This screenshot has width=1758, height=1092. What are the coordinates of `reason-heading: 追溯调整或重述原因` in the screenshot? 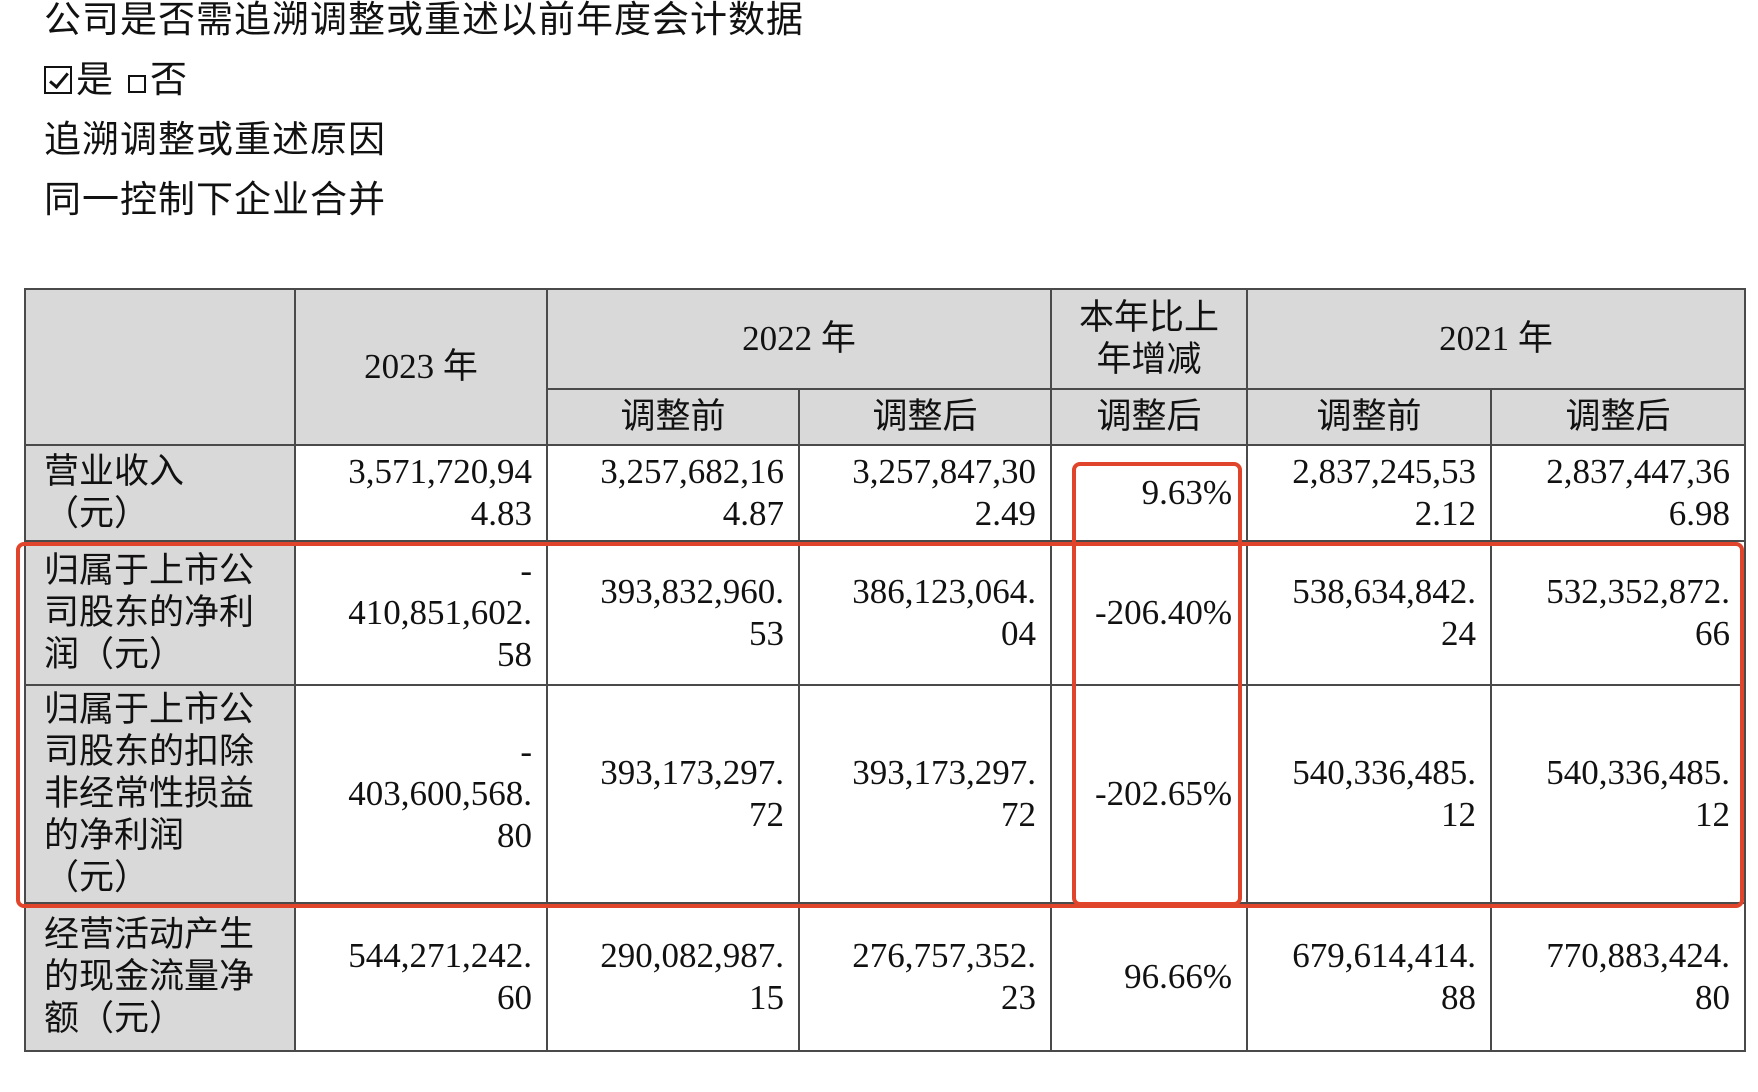 It's located at (215, 139).